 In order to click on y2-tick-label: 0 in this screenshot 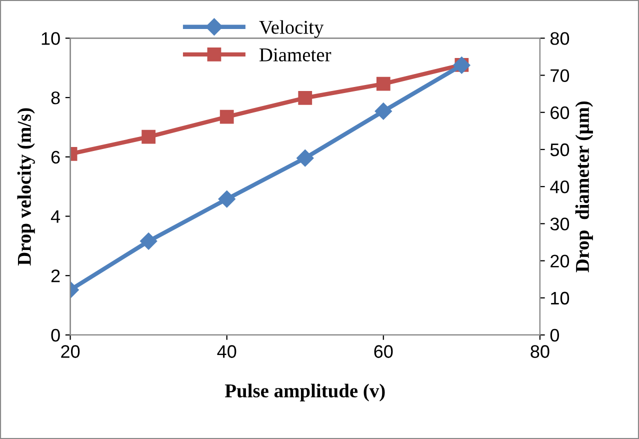, I will do `click(555, 335)`.